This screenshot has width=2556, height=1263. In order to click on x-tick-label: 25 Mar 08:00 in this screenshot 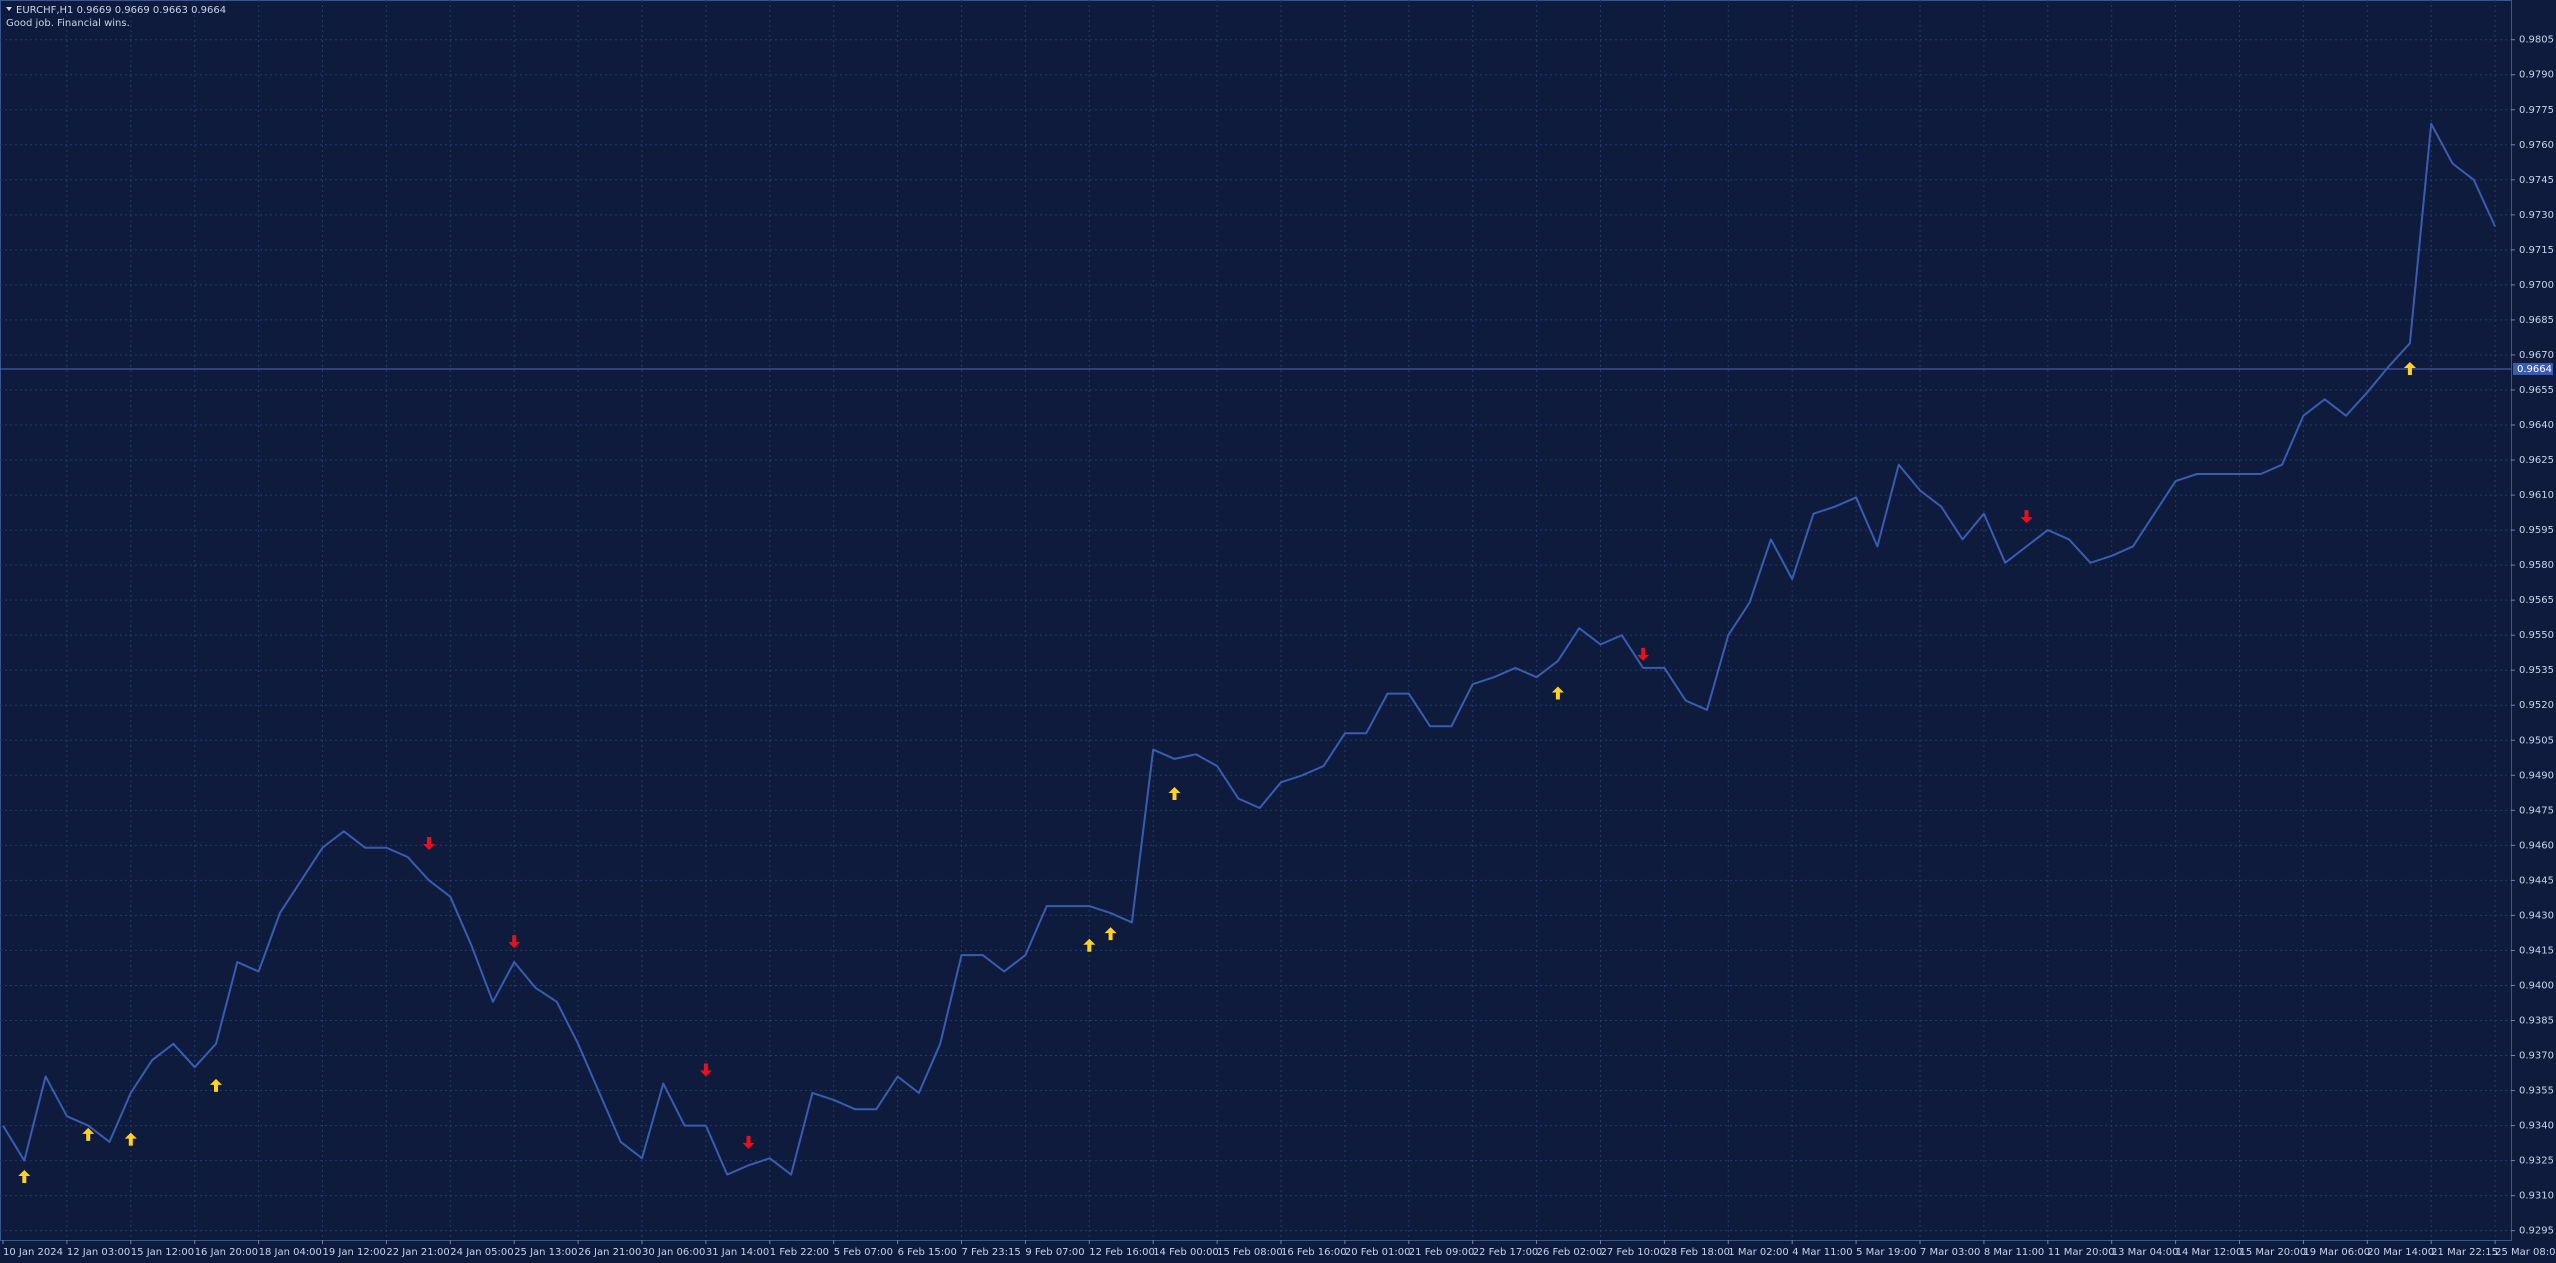, I will do `click(2525, 1252)`.